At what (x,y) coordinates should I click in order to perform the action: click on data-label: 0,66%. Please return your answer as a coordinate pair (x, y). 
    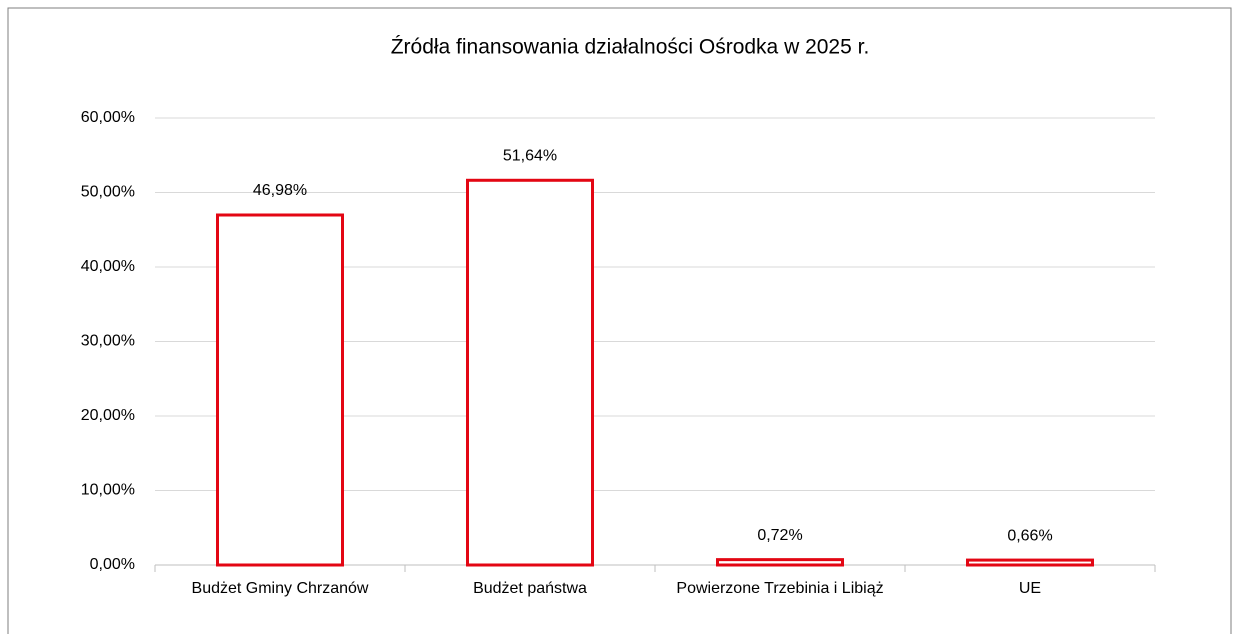
    Looking at the image, I should click on (1029, 535).